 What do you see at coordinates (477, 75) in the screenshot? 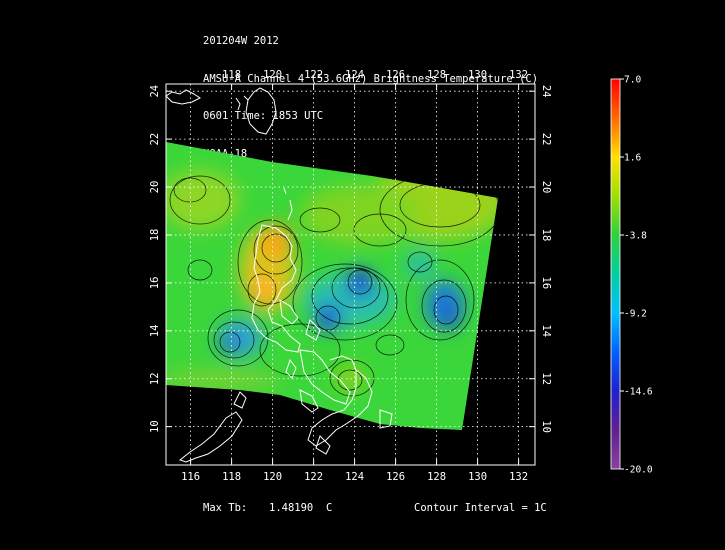
I see `lon-label-top: 130` at bounding box center [477, 75].